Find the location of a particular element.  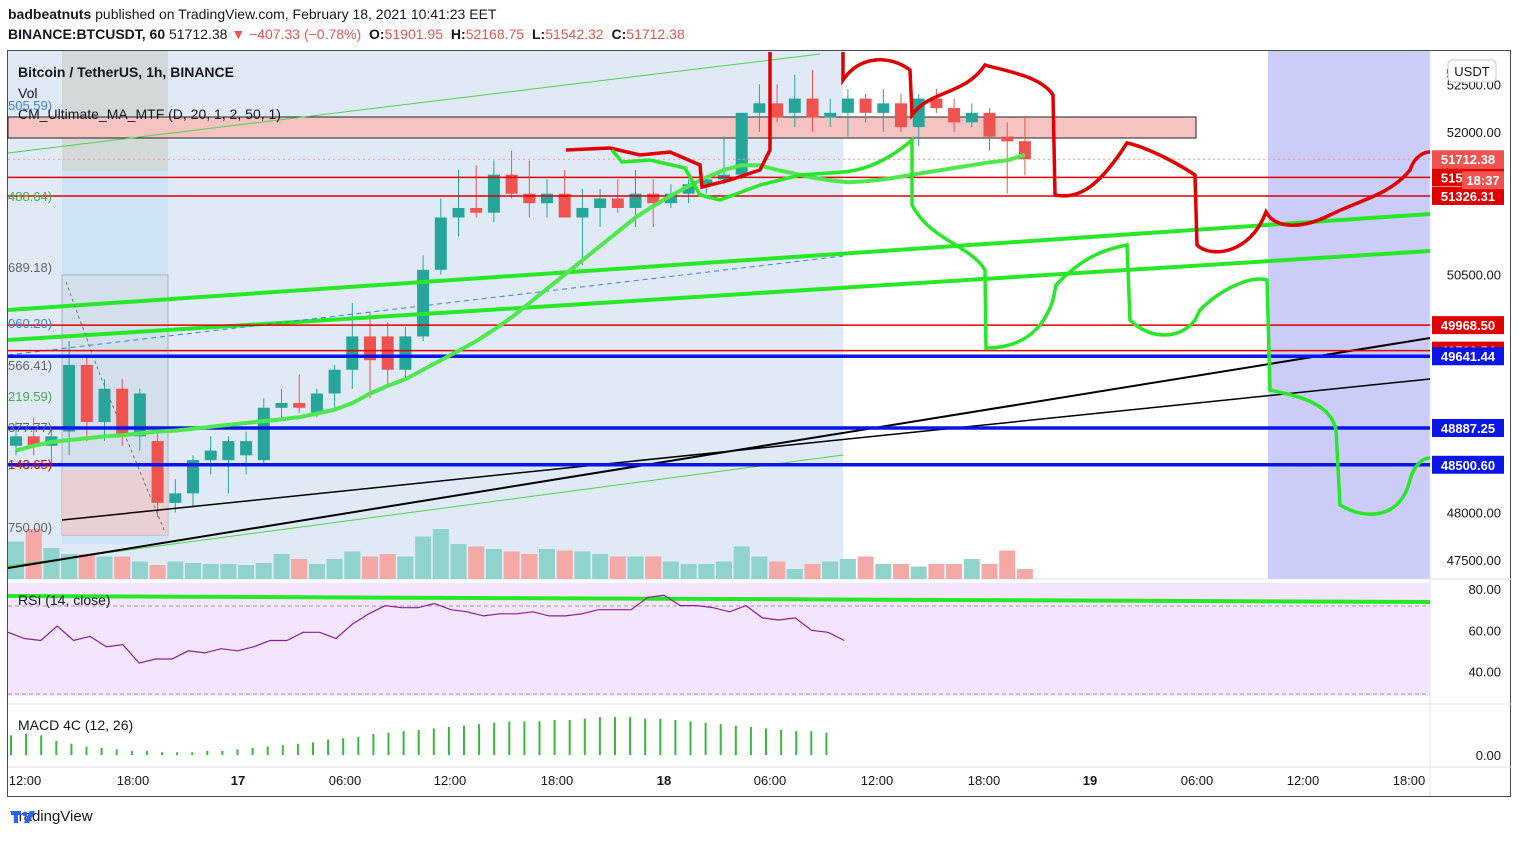

author: badbeatnuts is located at coordinates (50, 14).